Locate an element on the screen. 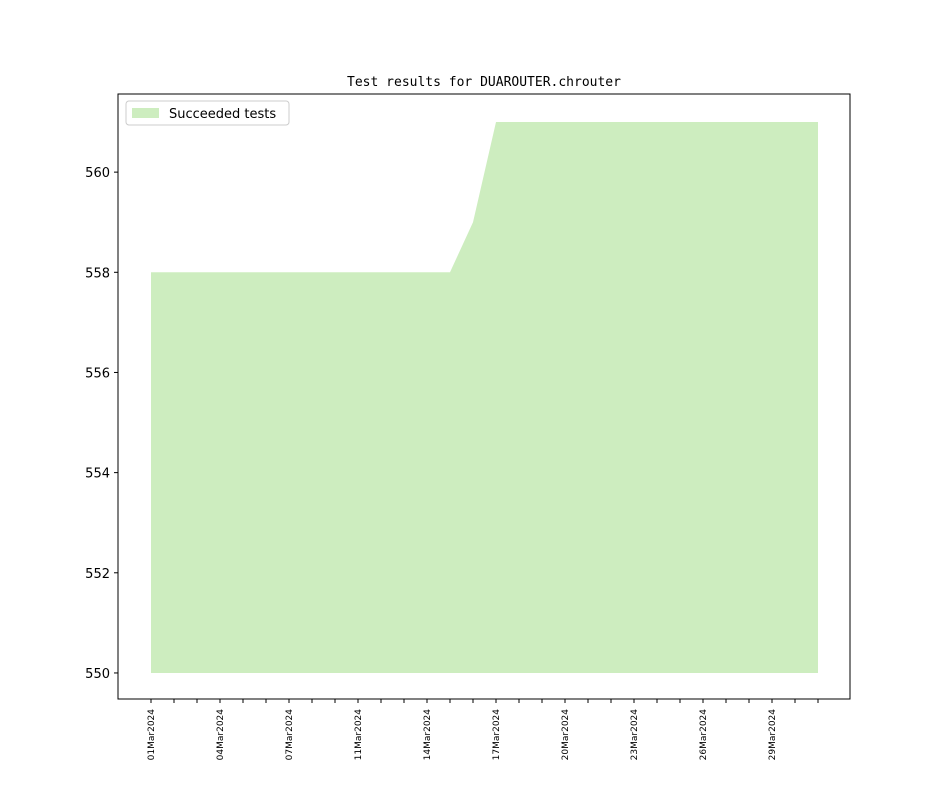 The image size is (944, 787). legend-box is located at coordinates (207, 113).